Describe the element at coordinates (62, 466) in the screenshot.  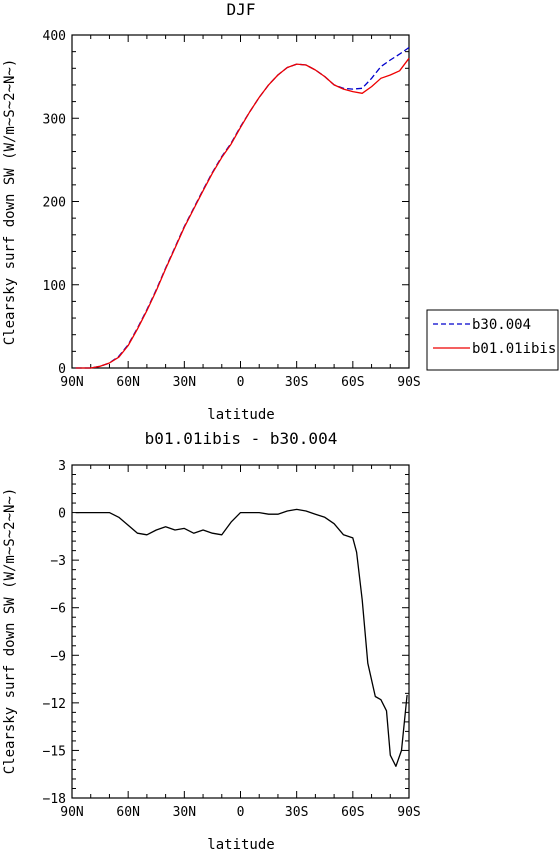
I see `y-tick-label: 3` at that location.